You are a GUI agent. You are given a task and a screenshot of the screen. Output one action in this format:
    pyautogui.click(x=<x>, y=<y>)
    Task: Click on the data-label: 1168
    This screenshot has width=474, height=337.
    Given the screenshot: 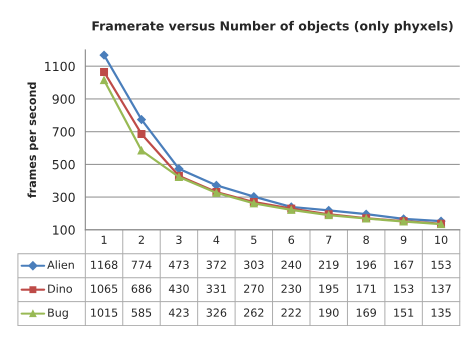 What is the action you would take?
    pyautogui.click(x=104, y=264)
    